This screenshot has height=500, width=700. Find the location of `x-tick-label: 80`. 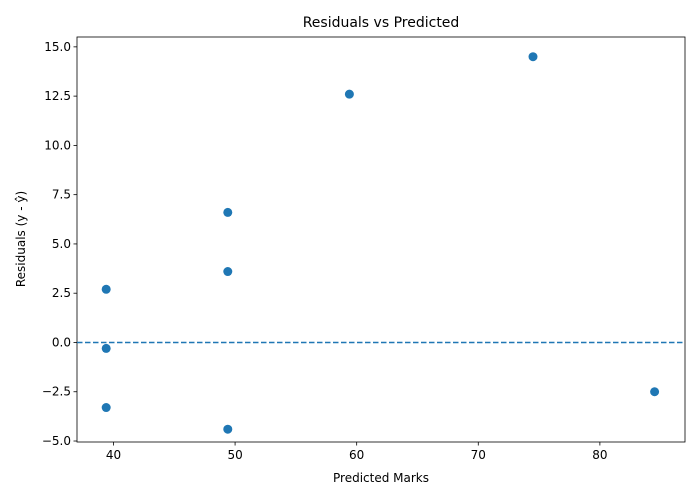

x-tick-label: 80 is located at coordinates (599, 455).